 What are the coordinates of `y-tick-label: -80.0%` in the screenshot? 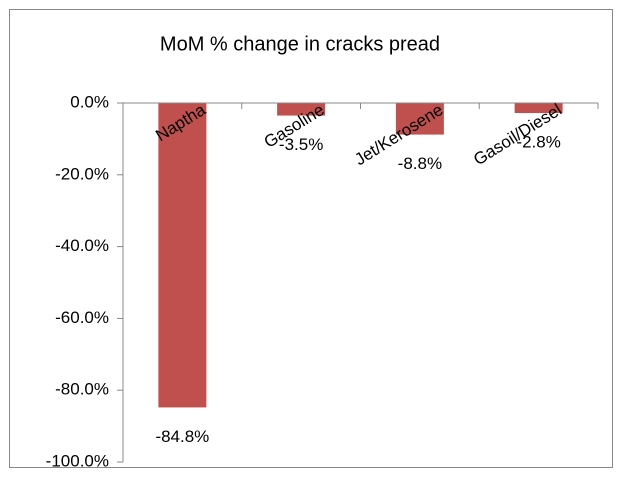 It's located at (82, 389).